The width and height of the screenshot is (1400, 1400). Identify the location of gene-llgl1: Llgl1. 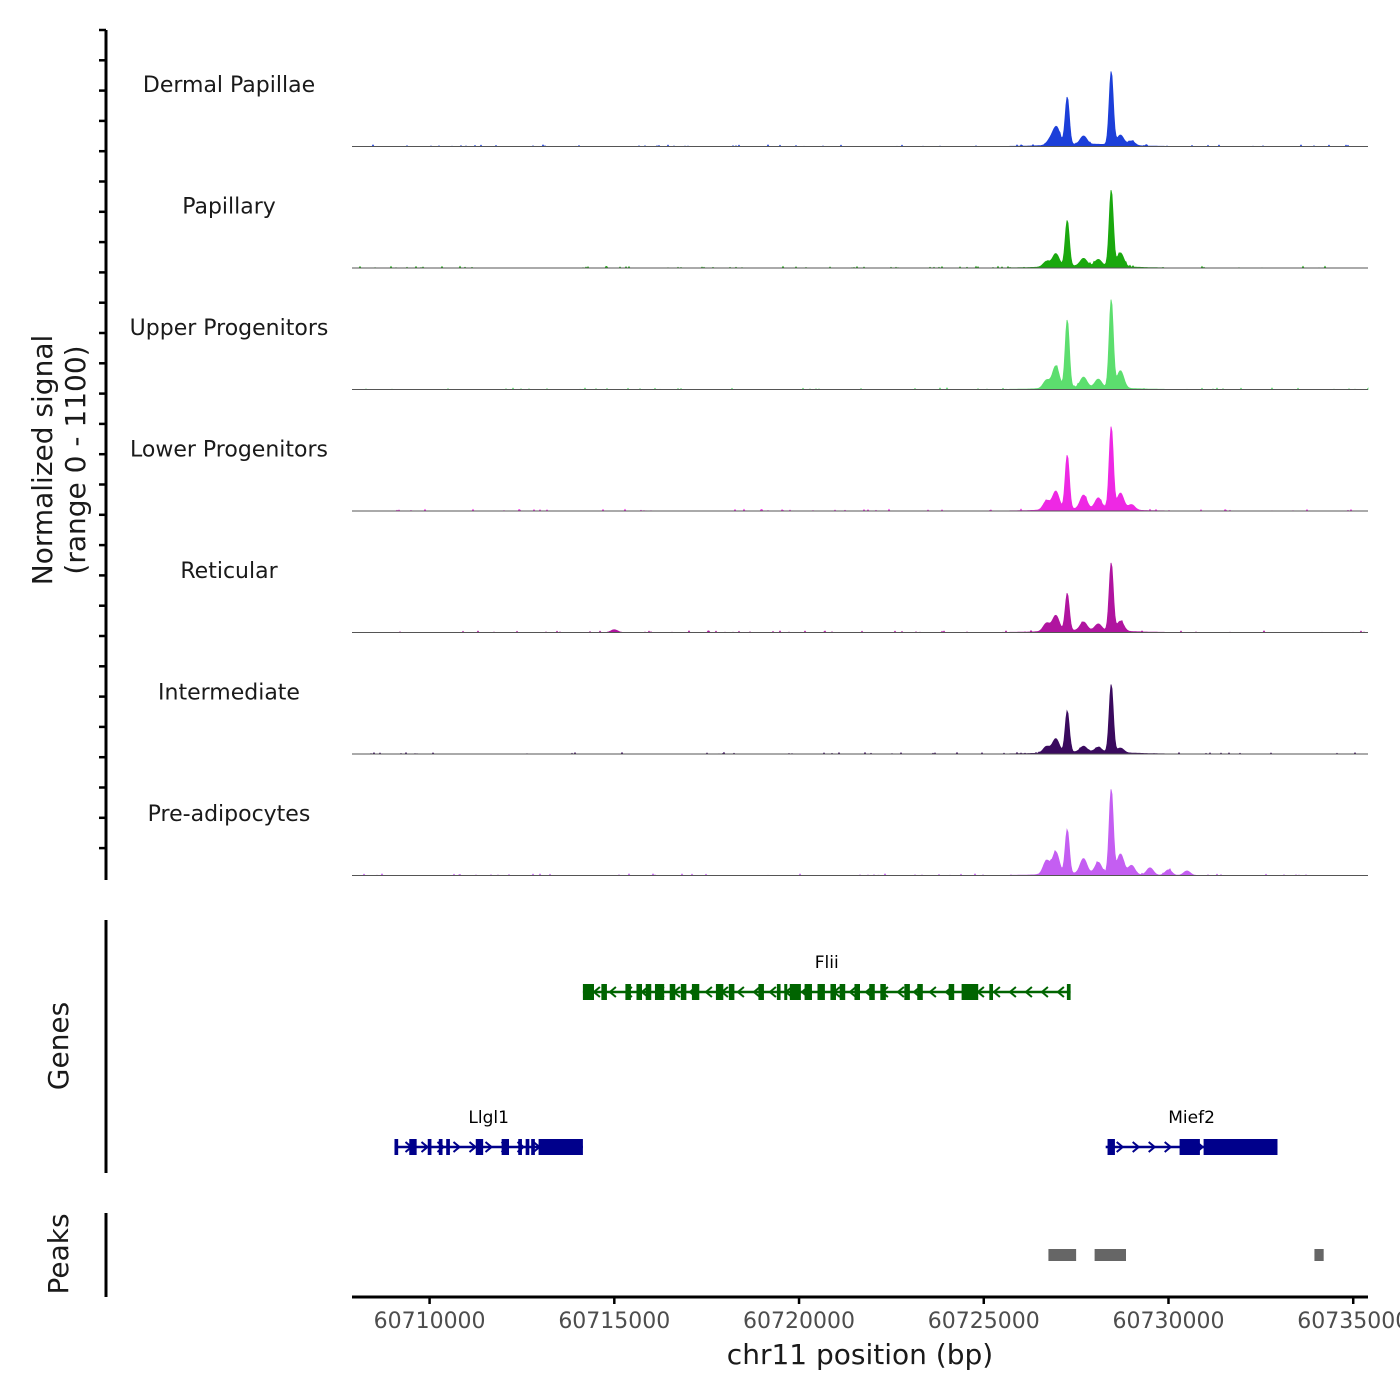
(488, 1131).